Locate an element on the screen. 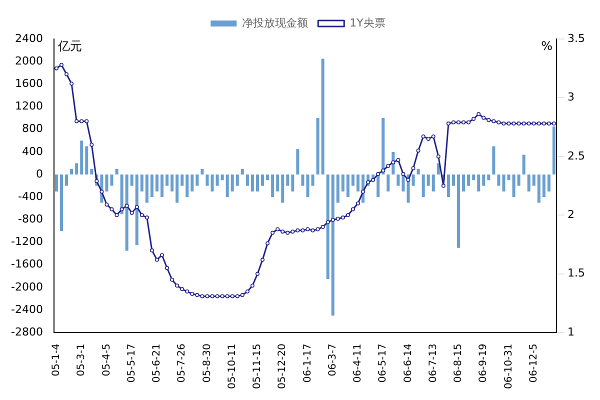 Image resolution: width=600 pixels, height=400 pixels. x-tick-label: 05-12-20 is located at coordinates (282, 366).